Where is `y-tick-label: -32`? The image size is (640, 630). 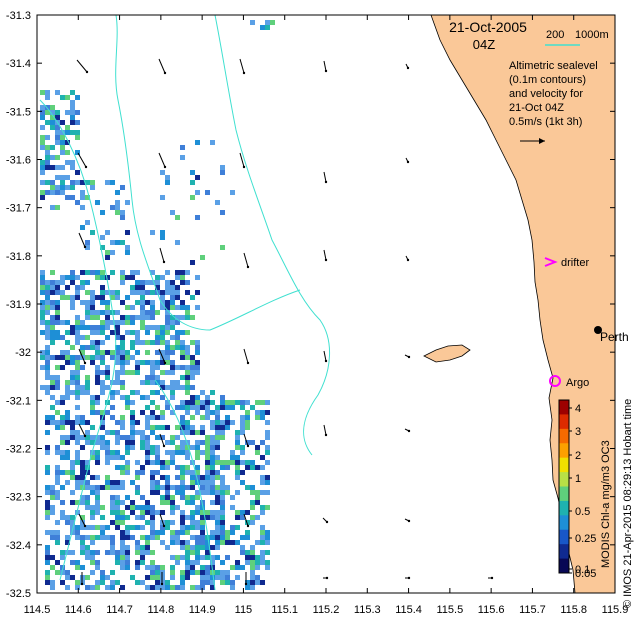 y-tick-label: -32 is located at coordinates (23, 353).